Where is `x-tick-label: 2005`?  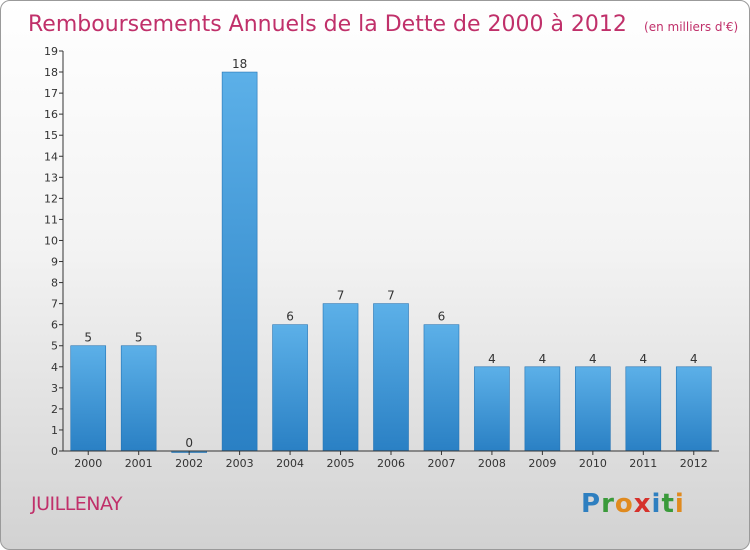 x-tick-label: 2005 is located at coordinates (341, 463).